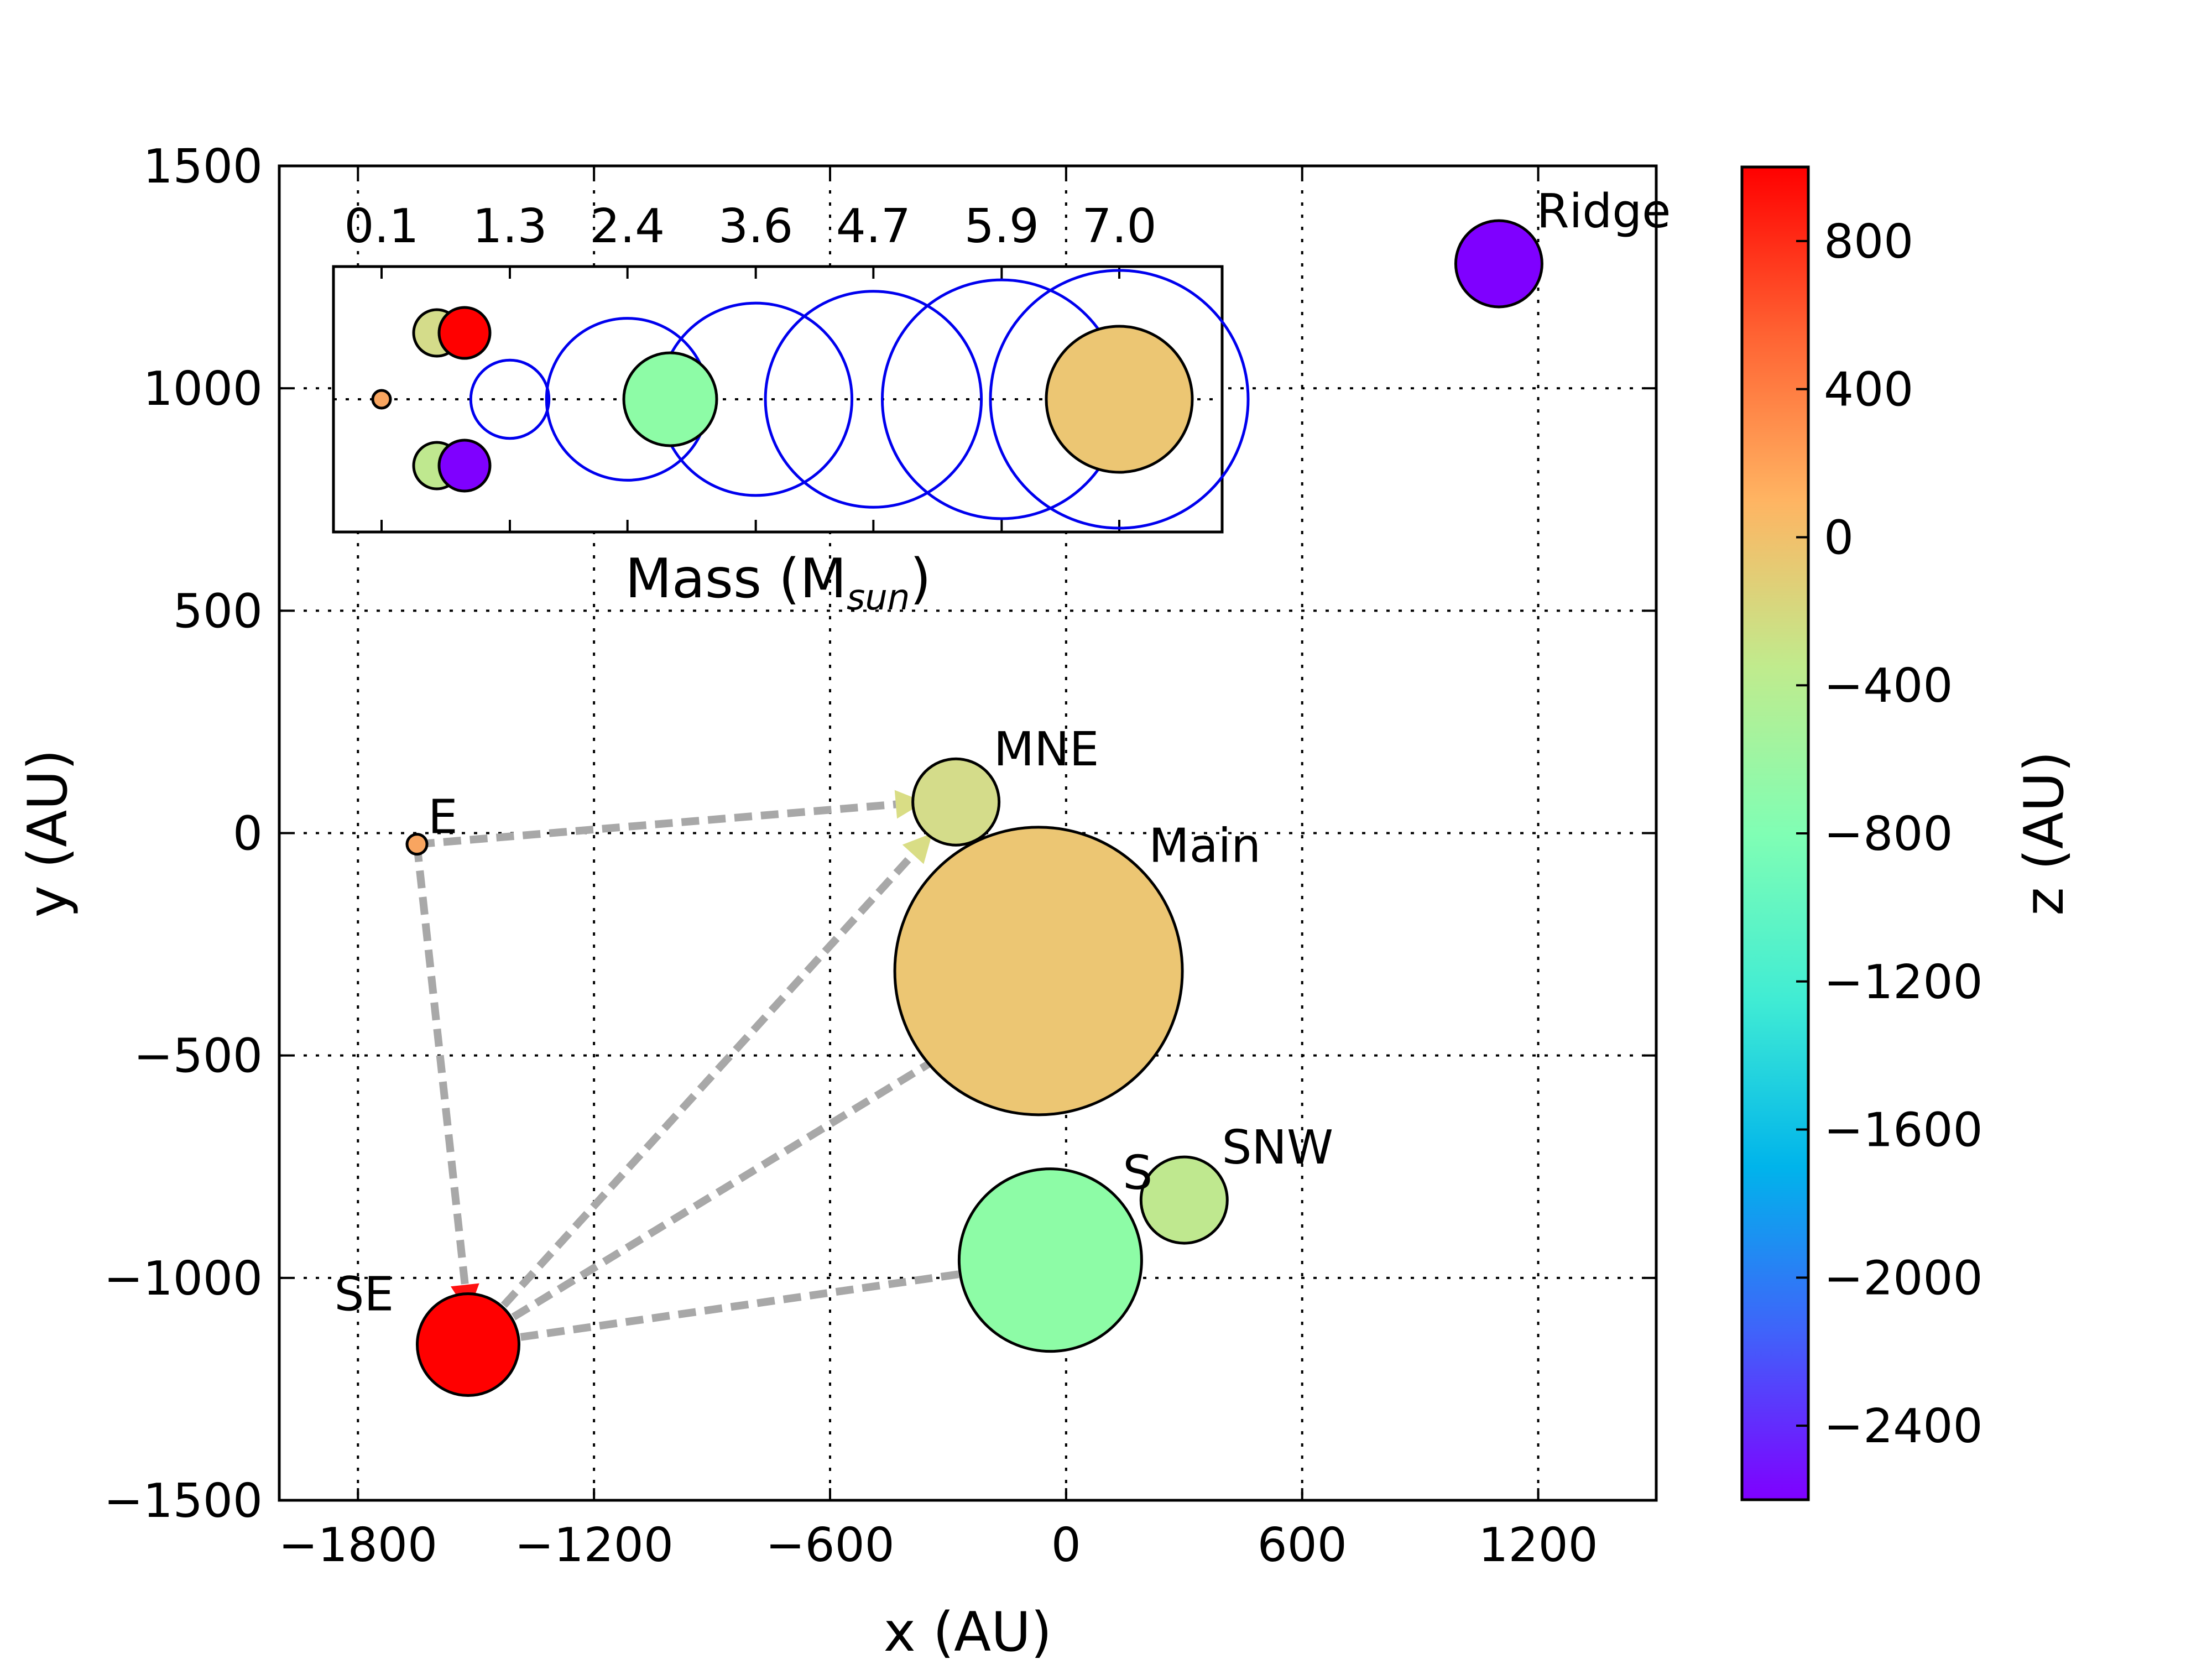 This screenshot has width=2212, height=1659. What do you see at coordinates (218, 611) in the screenshot?
I see `y-tick-label: 500` at bounding box center [218, 611].